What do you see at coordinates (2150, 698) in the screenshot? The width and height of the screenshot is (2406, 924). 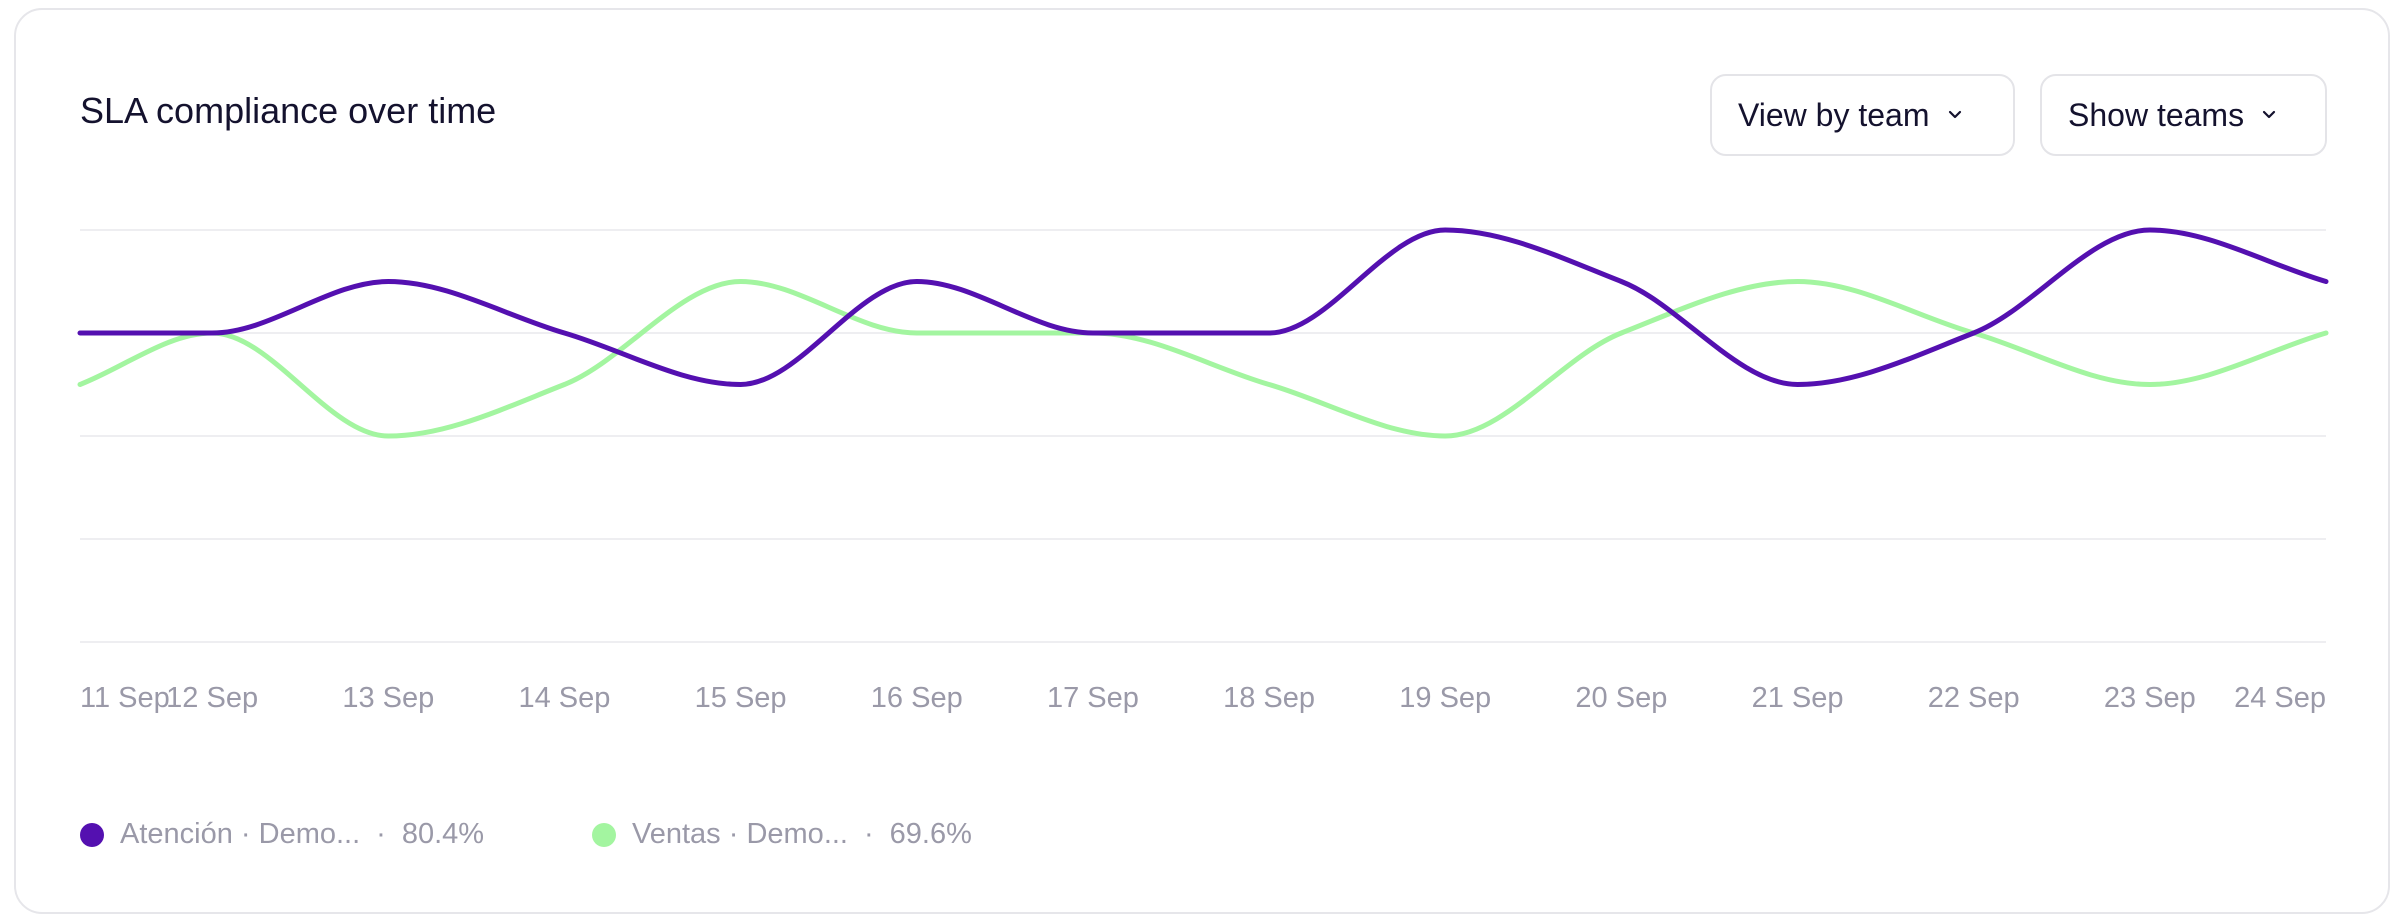 I see `x-tick-label: 23 Sep` at bounding box center [2150, 698].